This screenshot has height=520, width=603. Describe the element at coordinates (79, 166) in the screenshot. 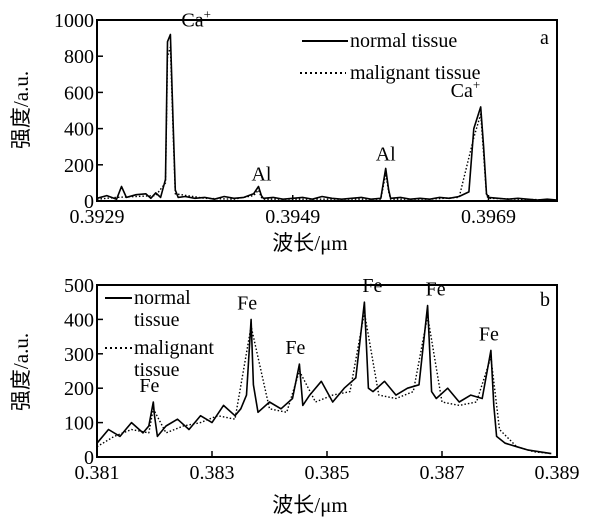

I see `y-tick-label-a-1: 200` at that location.